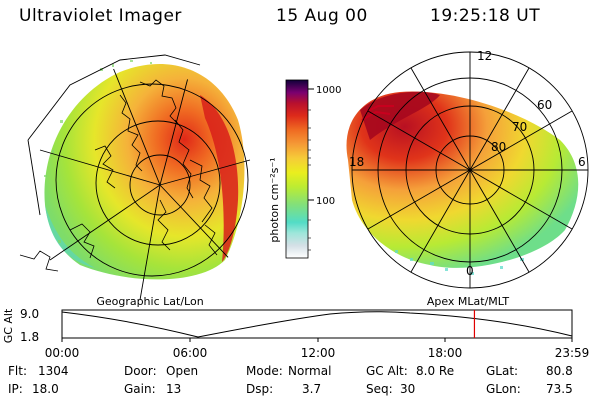 The height and width of the screenshot is (400, 600). Describe the element at coordinates (408, 389) in the screenshot. I see `seq-value: 30` at that location.